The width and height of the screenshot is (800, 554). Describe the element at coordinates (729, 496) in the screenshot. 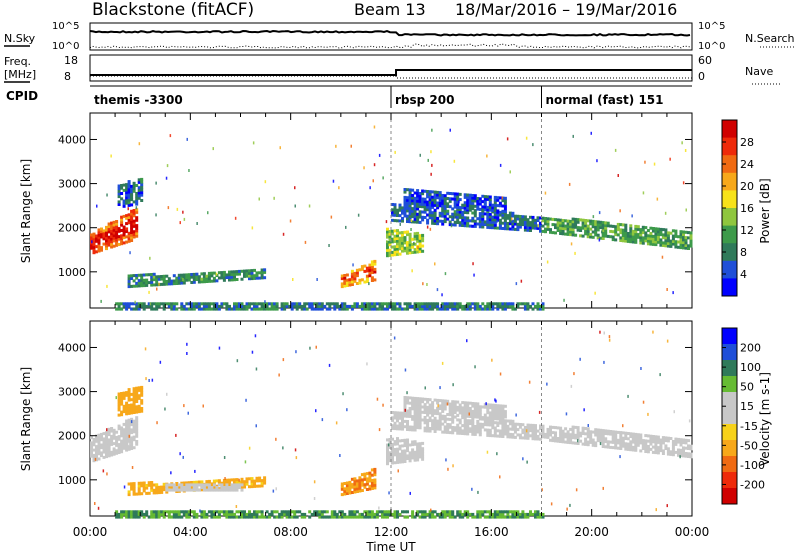

I see `colorbar-swatch` at that location.